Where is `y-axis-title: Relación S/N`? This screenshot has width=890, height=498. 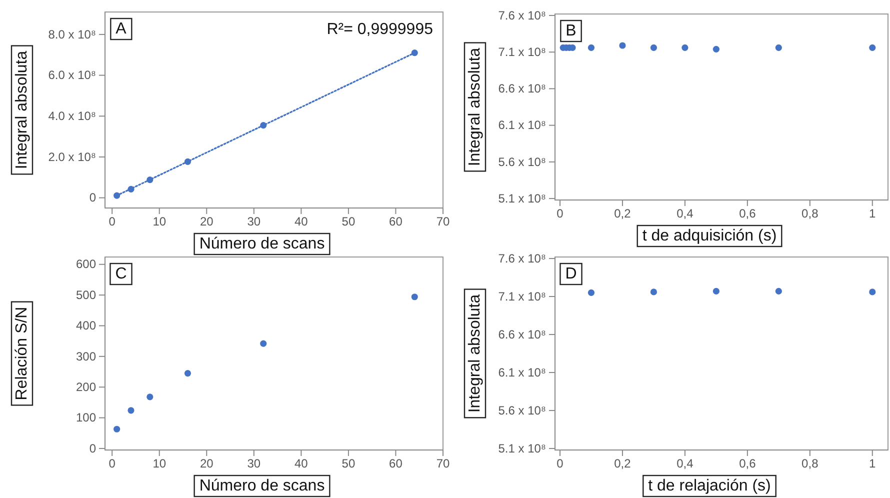 y-axis-title: Relación S/N is located at coordinates (22, 353).